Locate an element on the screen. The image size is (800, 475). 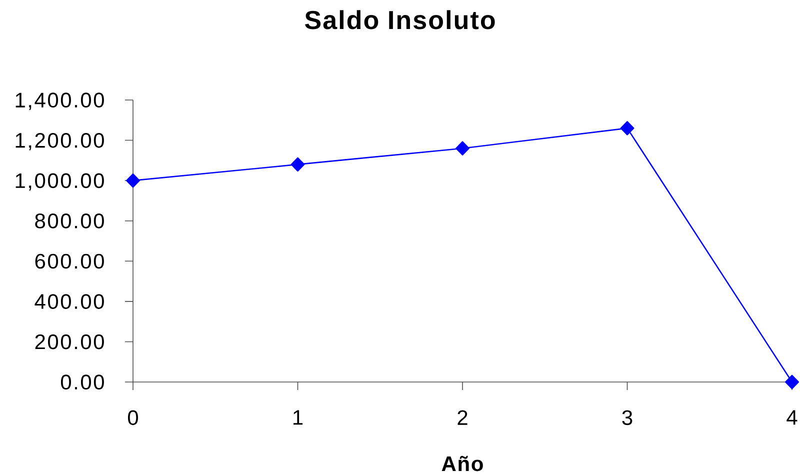
x-axis-title: Año is located at coordinates (462, 464).